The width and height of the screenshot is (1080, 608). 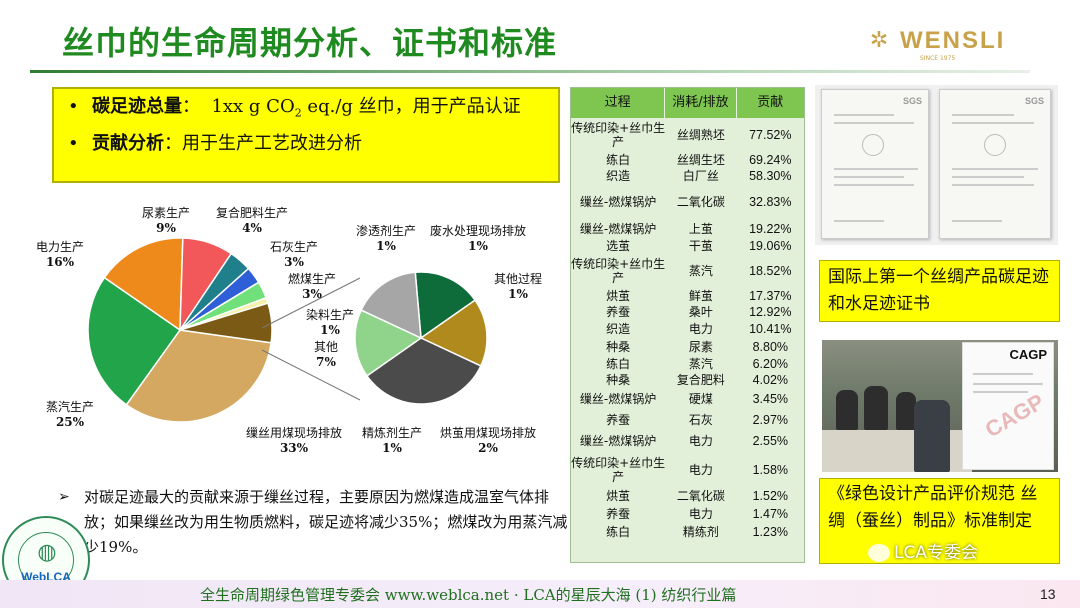 What do you see at coordinates (940, 406) in the screenshot?
I see `standard-meeting-photo: CAGP CAGP` at bounding box center [940, 406].